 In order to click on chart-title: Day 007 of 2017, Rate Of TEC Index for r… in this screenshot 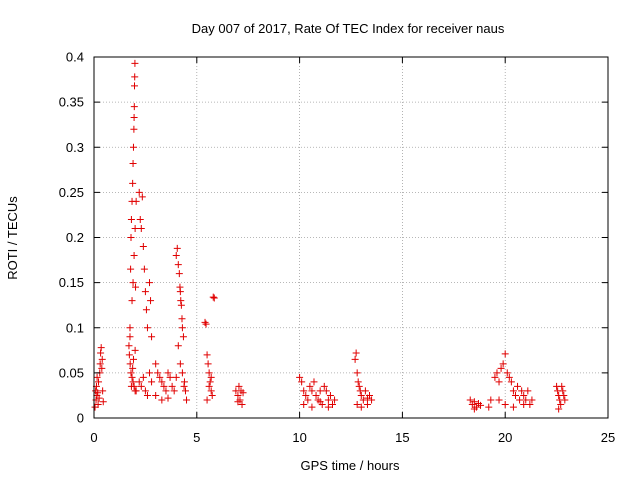, I will do `click(348, 28)`.